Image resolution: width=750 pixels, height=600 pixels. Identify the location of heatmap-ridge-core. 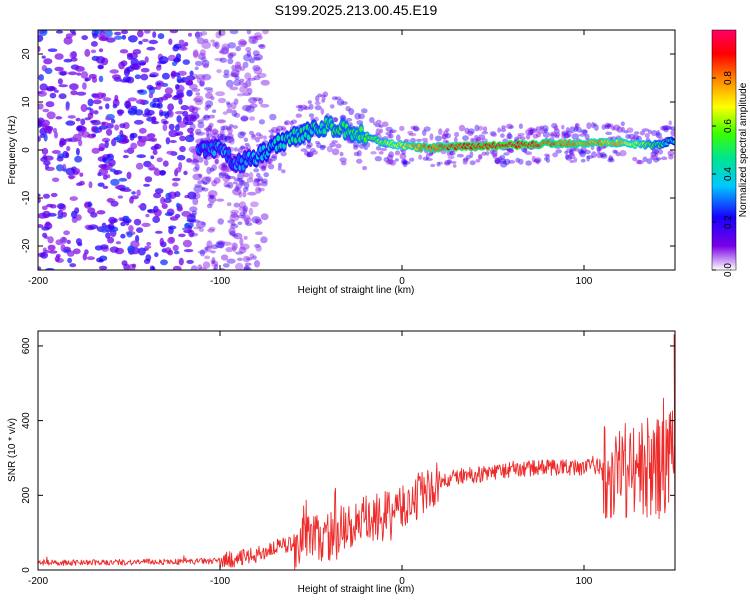
(214, 153).